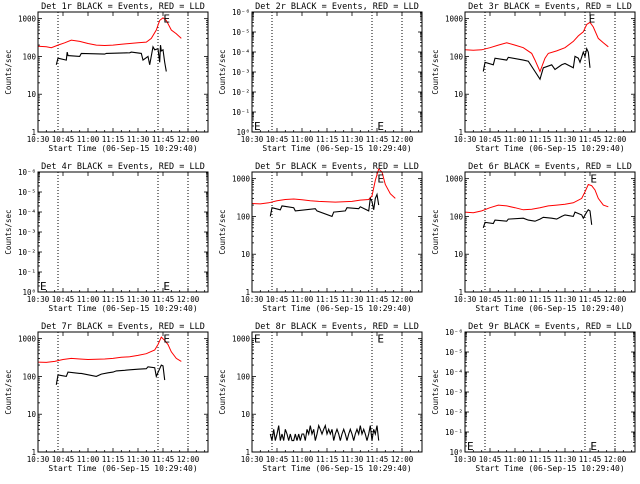  I want to click on y-tick-label: 10⁻³, so click(241, 72).